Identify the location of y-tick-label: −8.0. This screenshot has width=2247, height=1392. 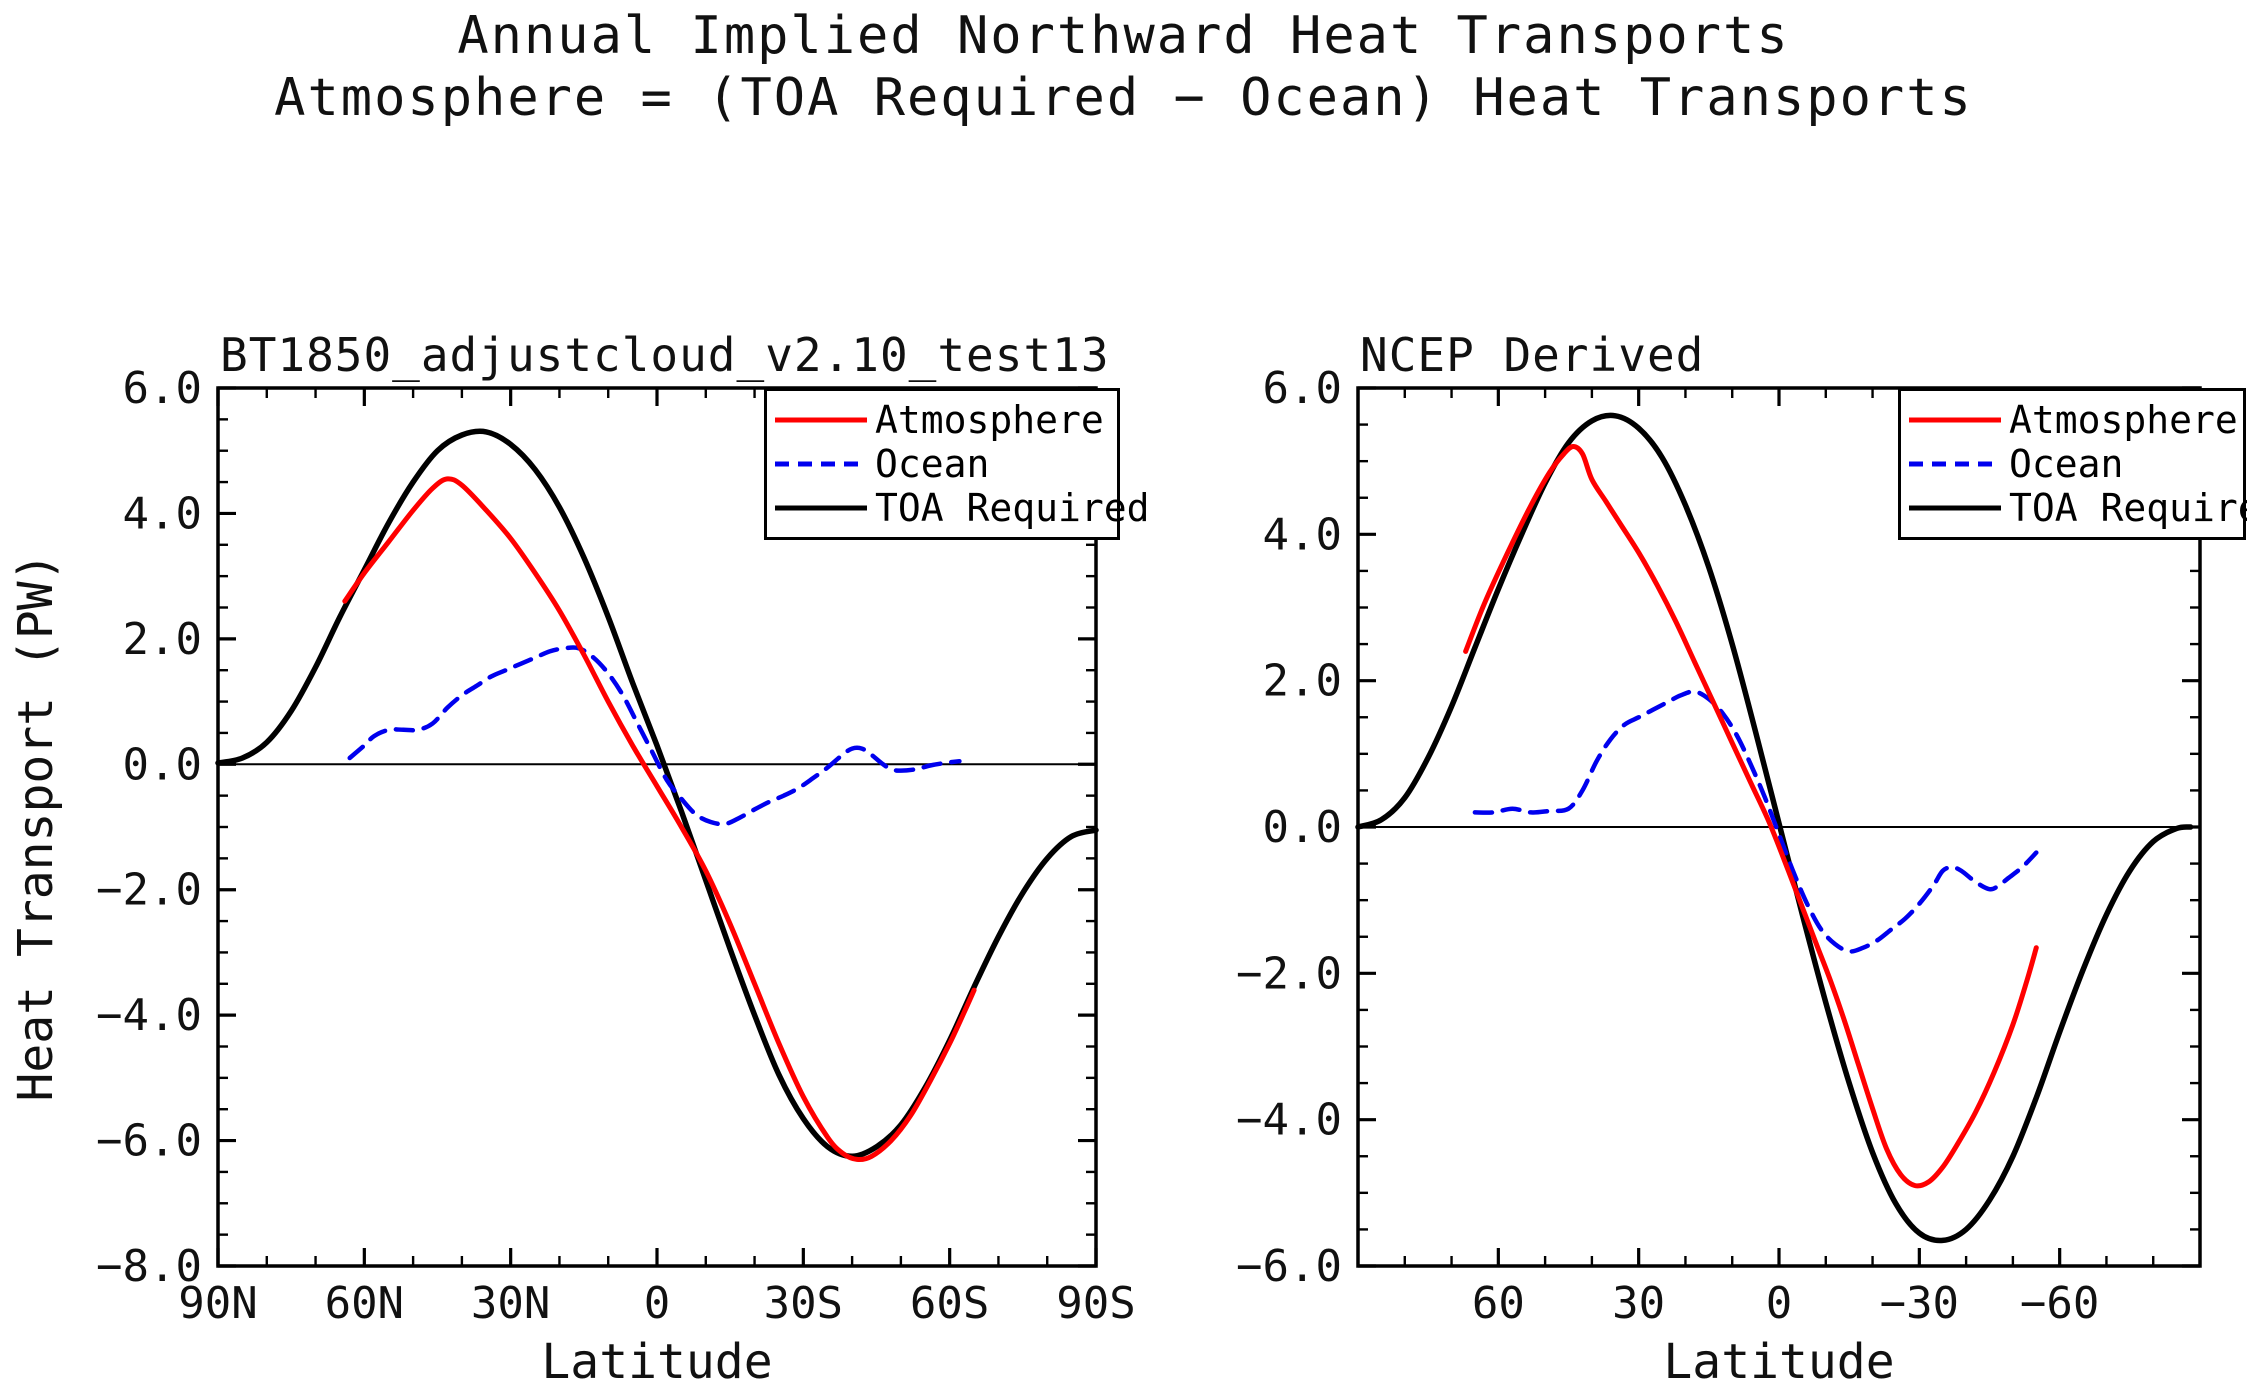
(149, 1266).